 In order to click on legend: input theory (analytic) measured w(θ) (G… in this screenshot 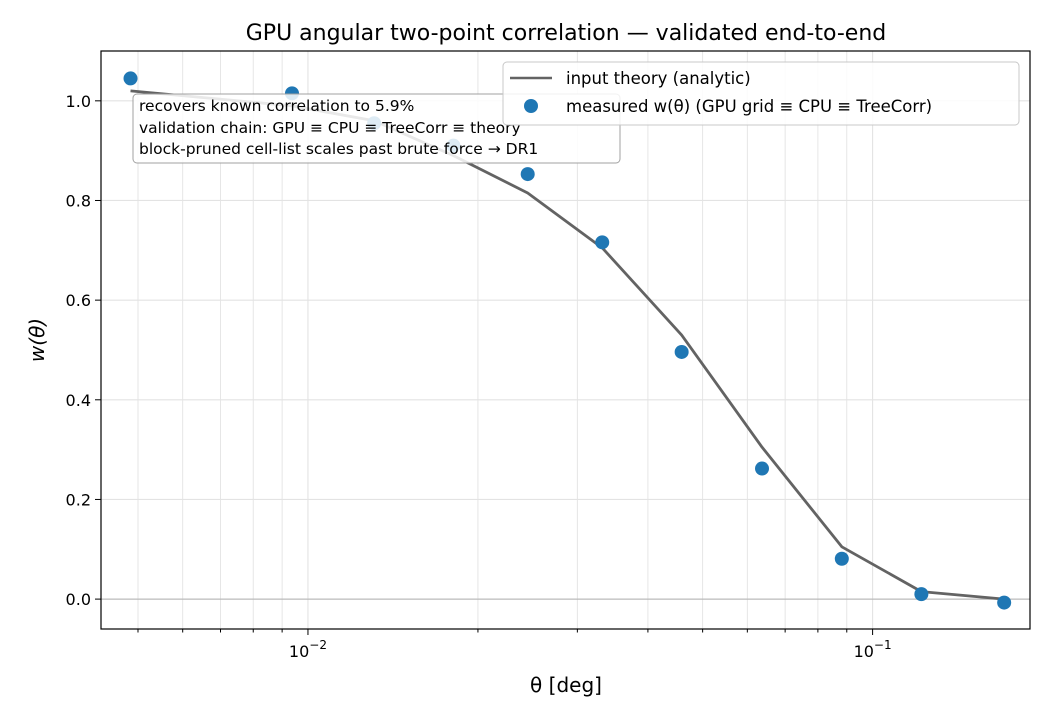, I will do `click(761, 93)`.